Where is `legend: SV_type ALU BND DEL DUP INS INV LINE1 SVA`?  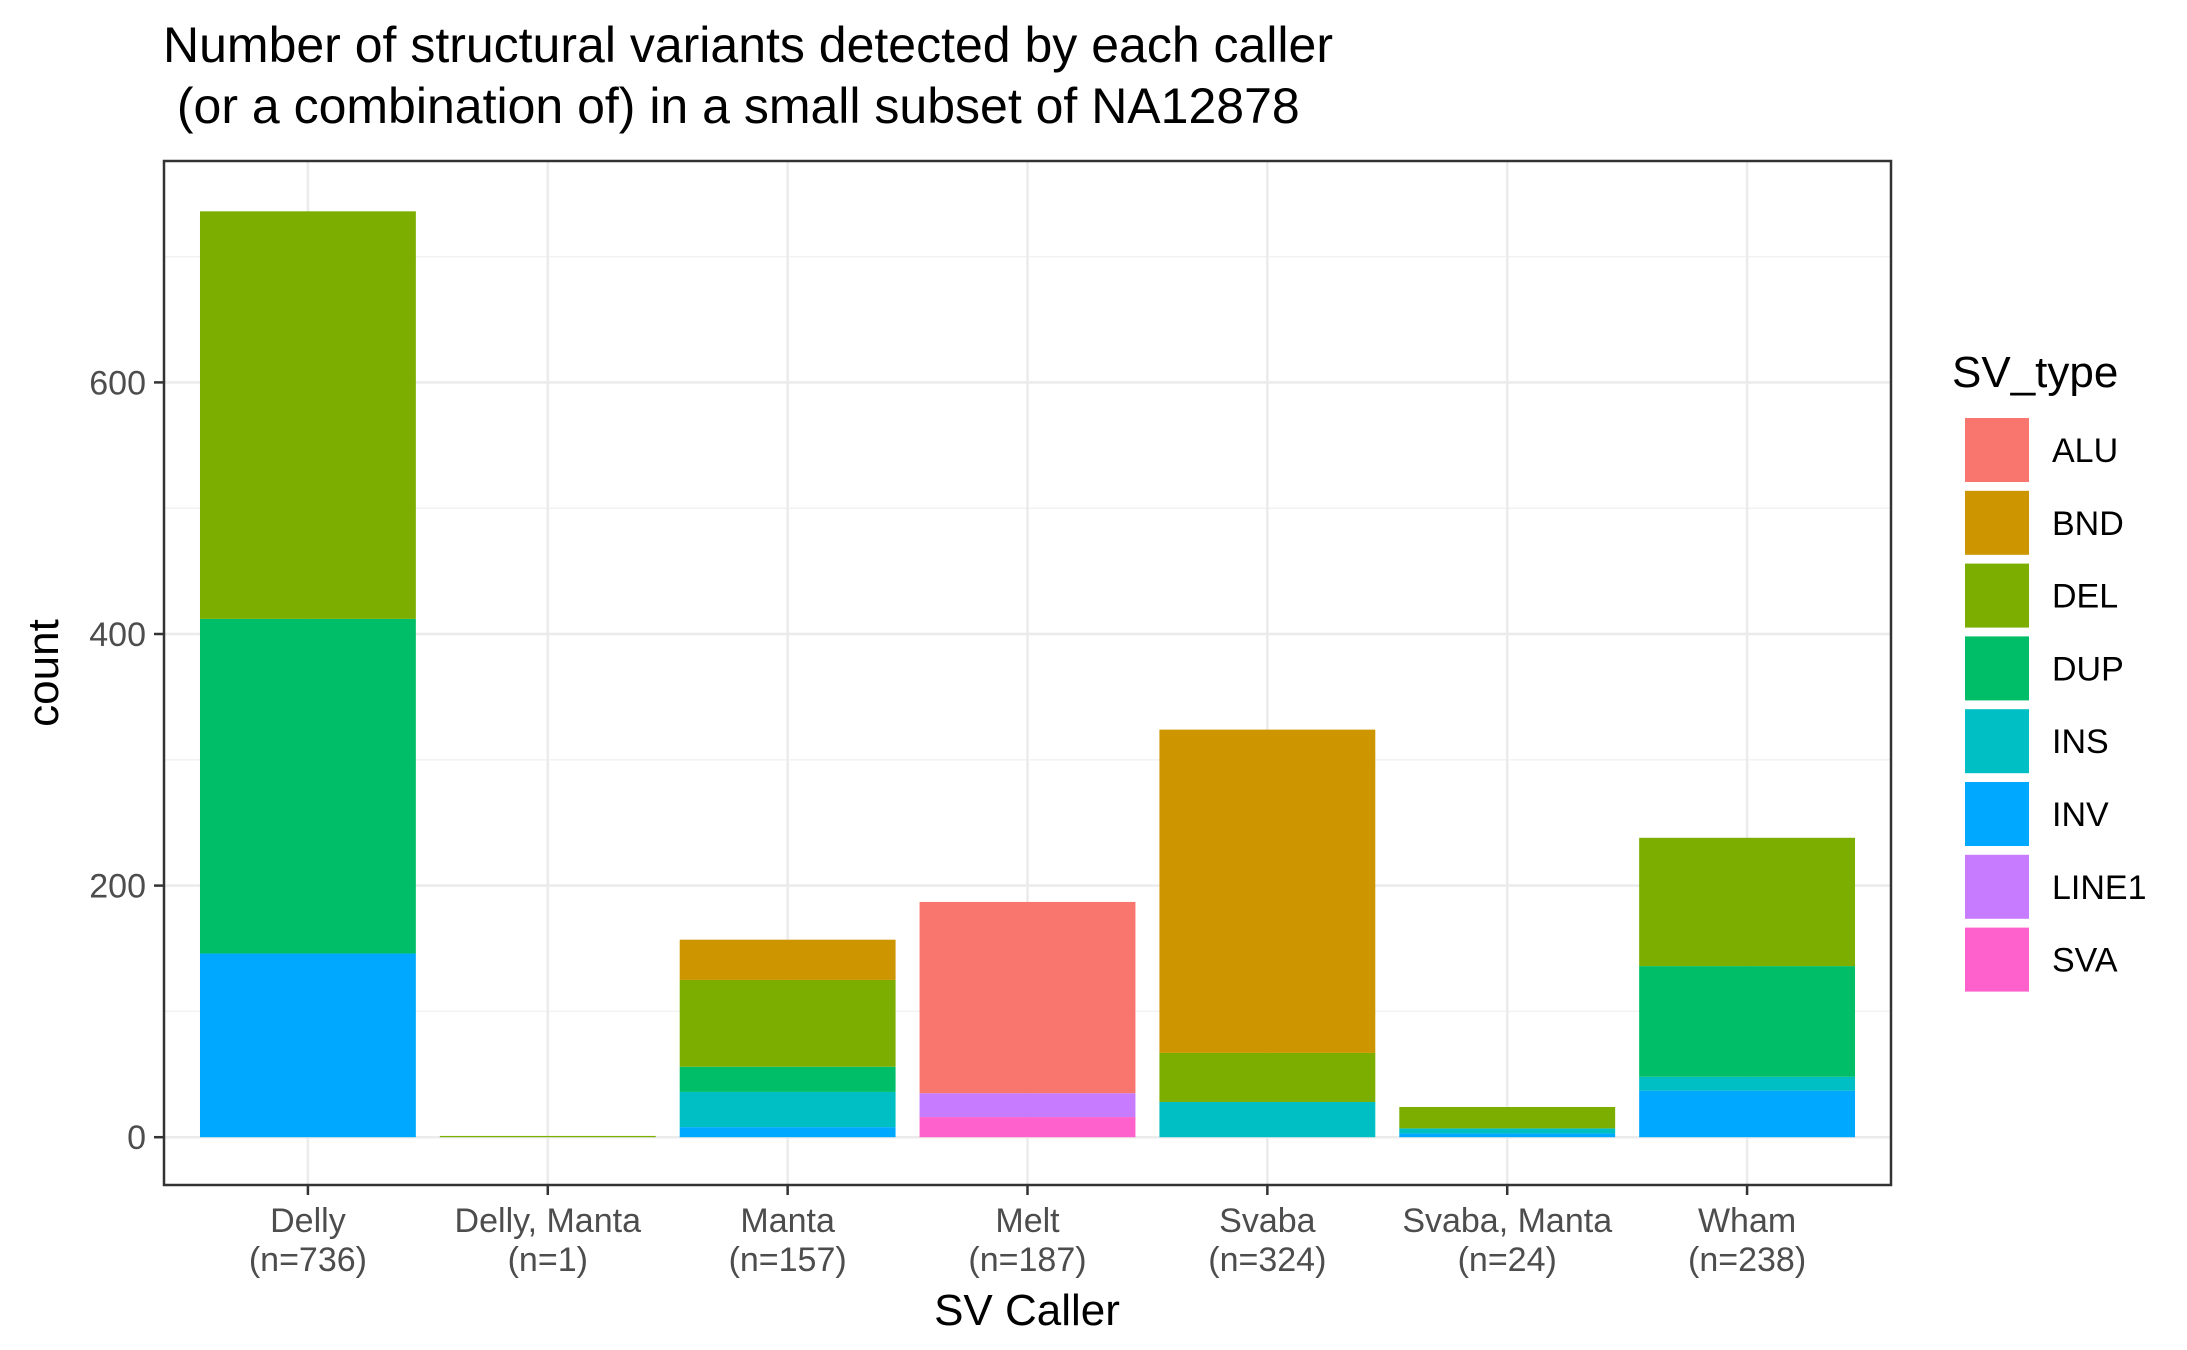
legend: SV_type ALU BND DEL DUP INS INV LINE1 SVA is located at coordinates (2049, 670).